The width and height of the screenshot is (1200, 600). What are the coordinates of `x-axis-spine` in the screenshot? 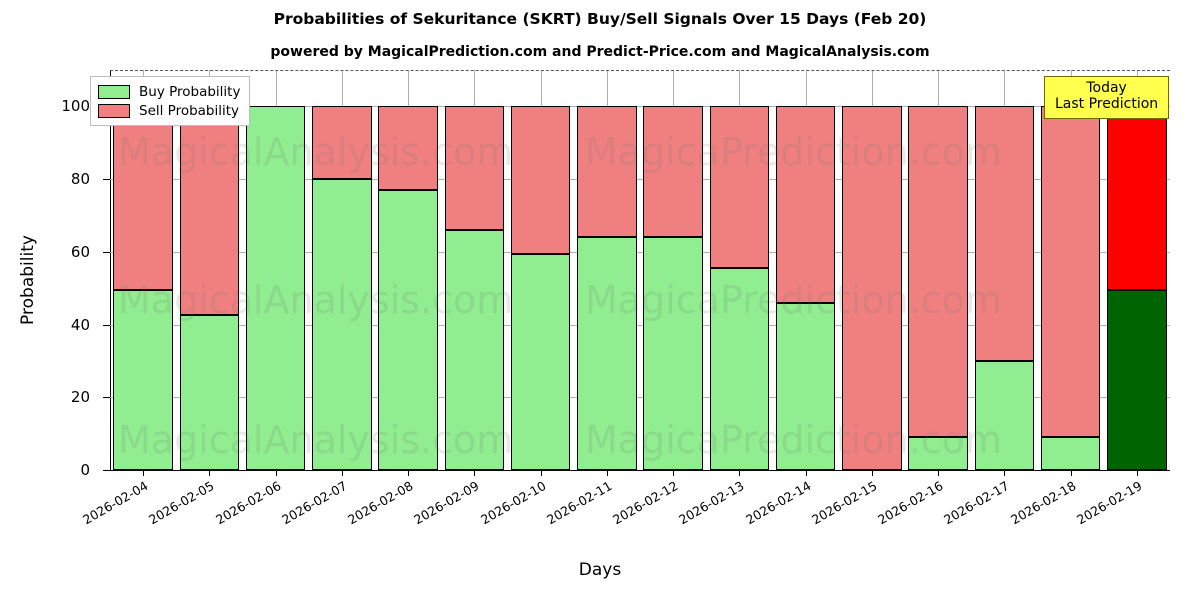 It's located at (640, 470).